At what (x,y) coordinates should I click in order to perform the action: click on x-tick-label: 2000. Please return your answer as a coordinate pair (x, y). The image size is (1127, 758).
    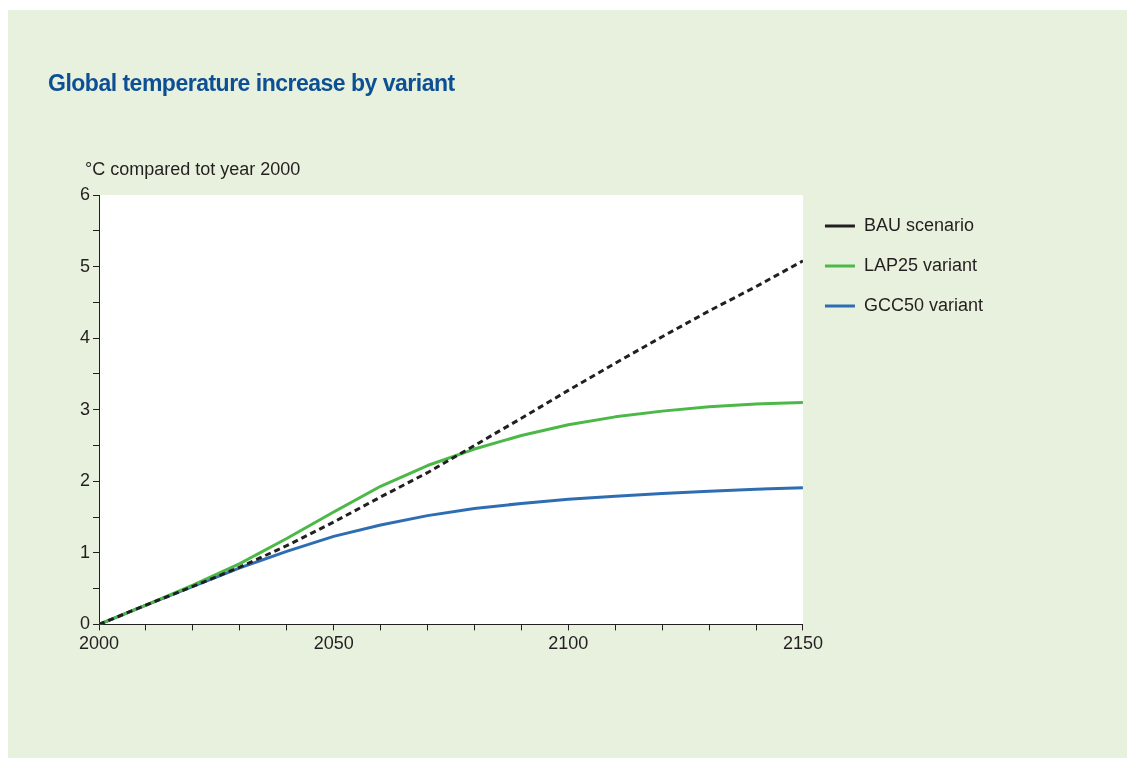
    Looking at the image, I should click on (99, 643).